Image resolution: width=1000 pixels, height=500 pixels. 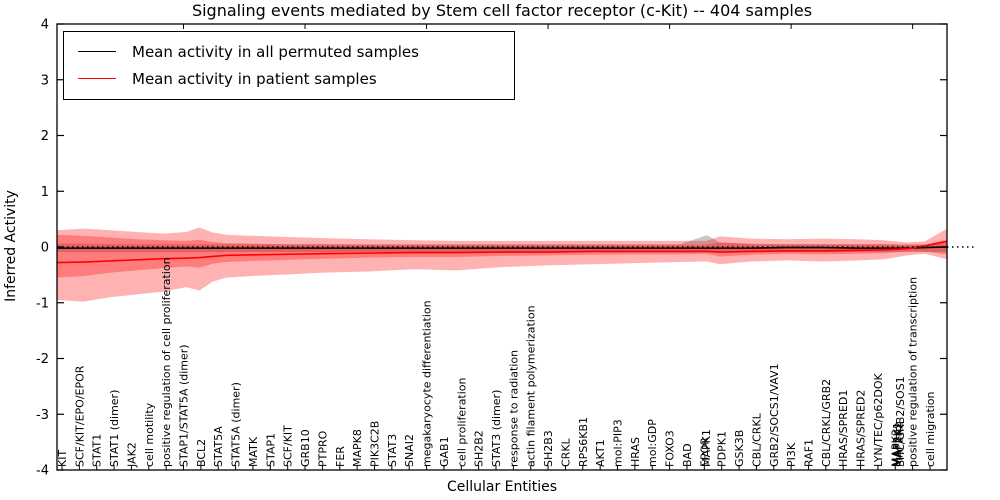 What do you see at coordinates (42, 303) in the screenshot?
I see `y-tick-label: -1` at bounding box center [42, 303].